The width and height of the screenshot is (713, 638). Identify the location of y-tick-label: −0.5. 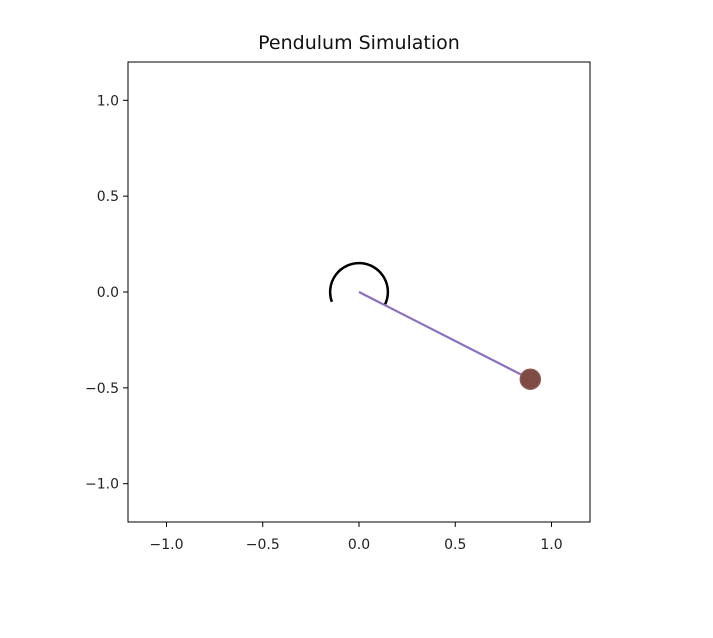
(102, 389).